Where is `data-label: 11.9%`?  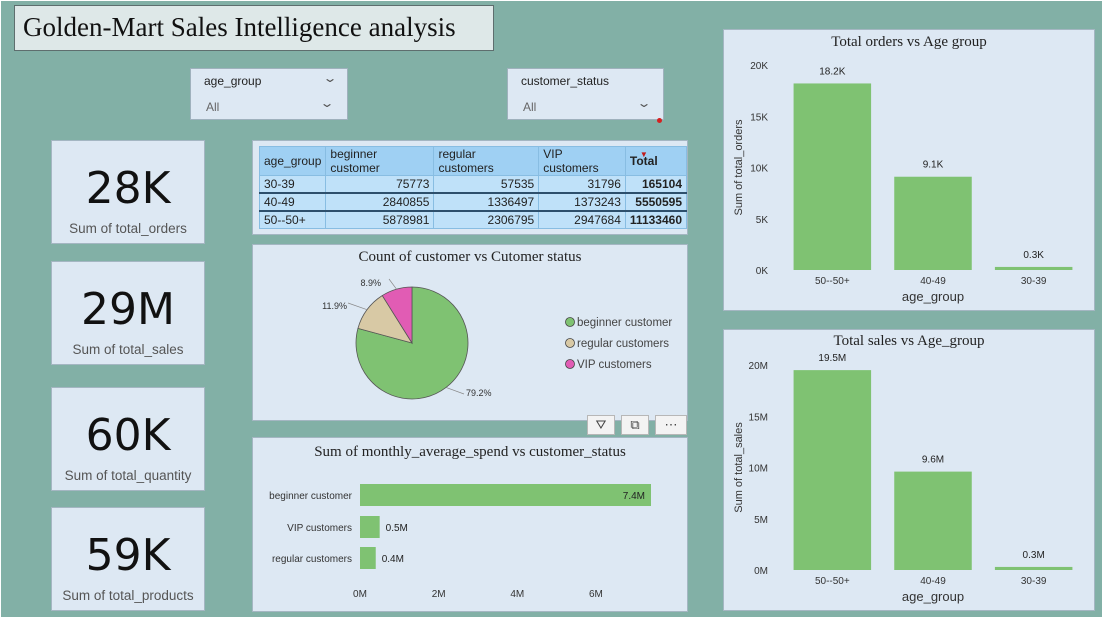 data-label: 11.9% is located at coordinates (334, 306).